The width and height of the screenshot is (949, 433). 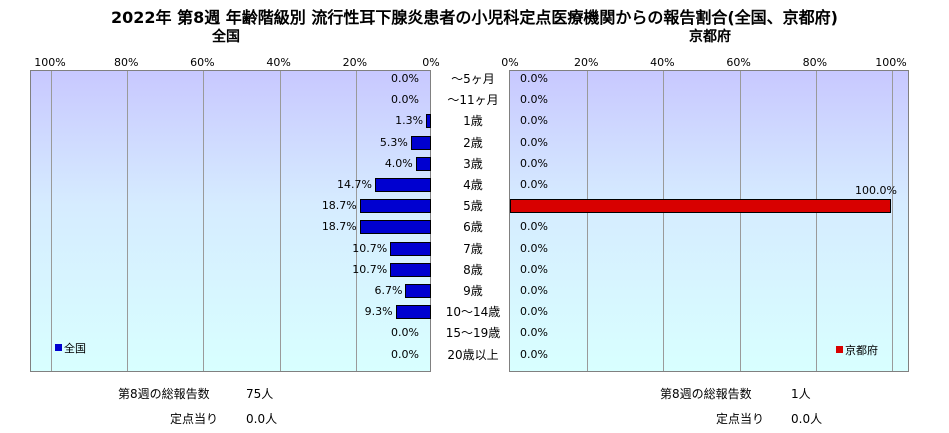 I want to click on kyoto-per-site-label: 定点当り, so click(x=740, y=419).